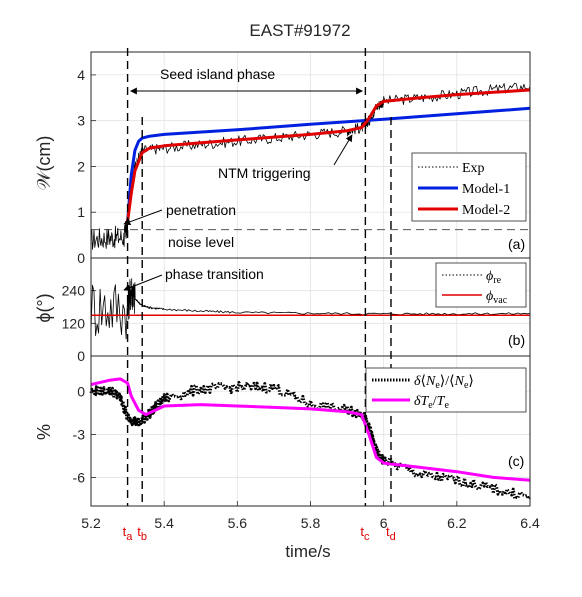 Image resolution: width=582 pixels, height=597 pixels. Describe the element at coordinates (365, 533) in the screenshot. I see `marker-label-2: tc` at that location.